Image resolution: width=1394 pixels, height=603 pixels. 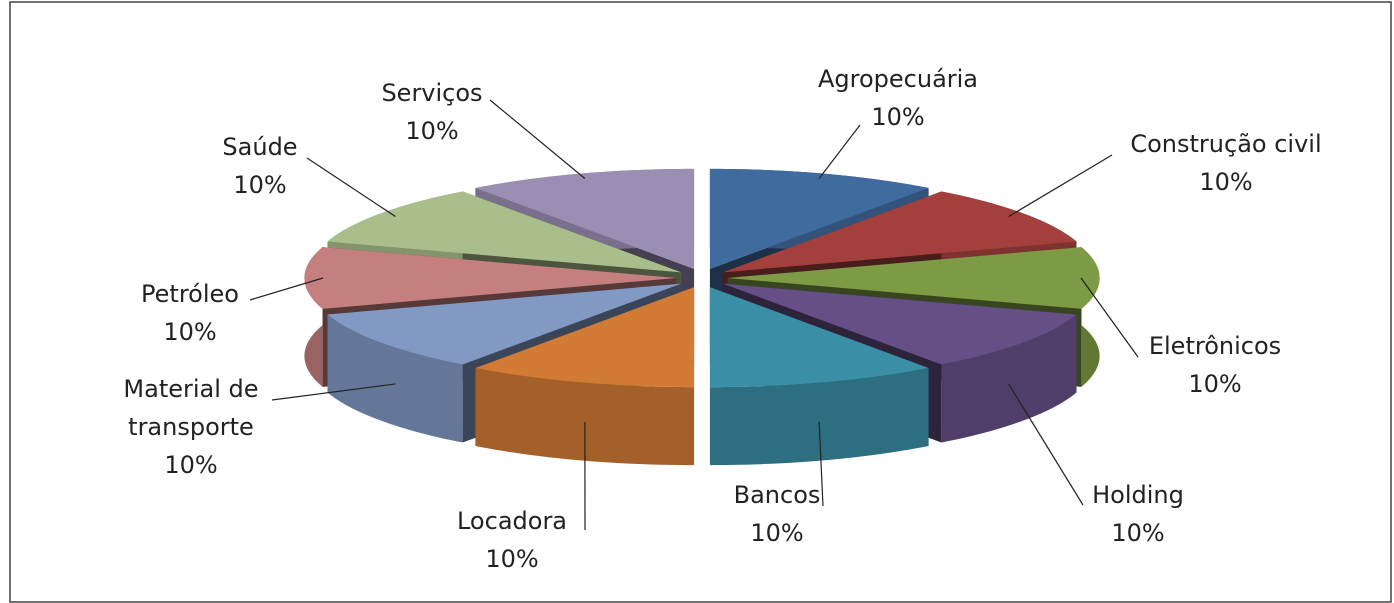 I want to click on category-label: Serviços, so click(x=431, y=93).